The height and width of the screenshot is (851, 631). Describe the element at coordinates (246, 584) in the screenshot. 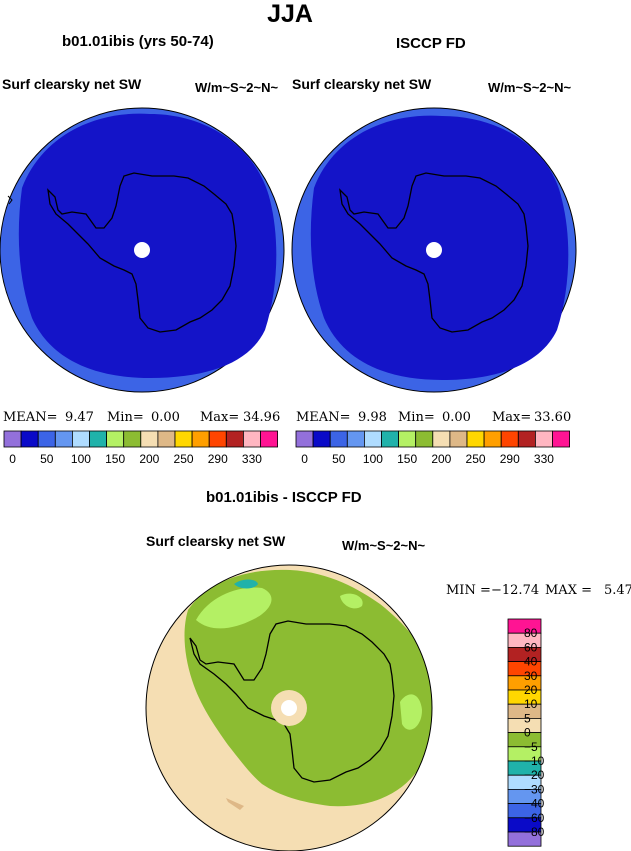

I see `diff-teal-patch` at that location.